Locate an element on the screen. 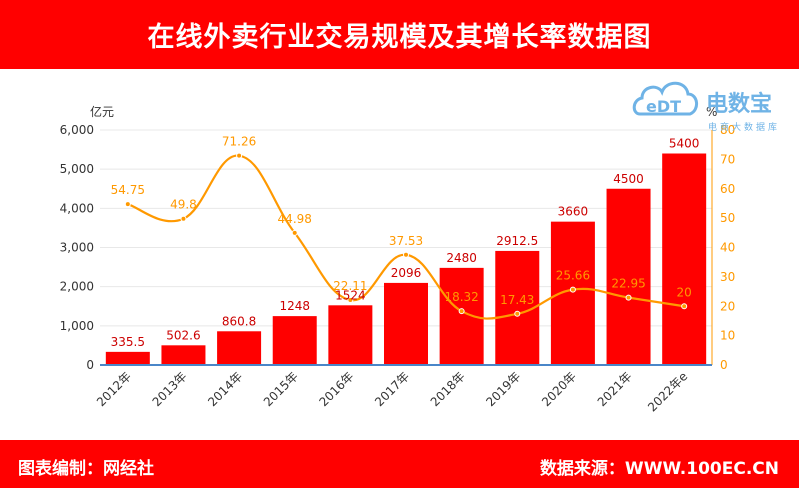 This screenshot has height=488, width=799. x-tick-label: 2017年 is located at coordinates (392, 389).